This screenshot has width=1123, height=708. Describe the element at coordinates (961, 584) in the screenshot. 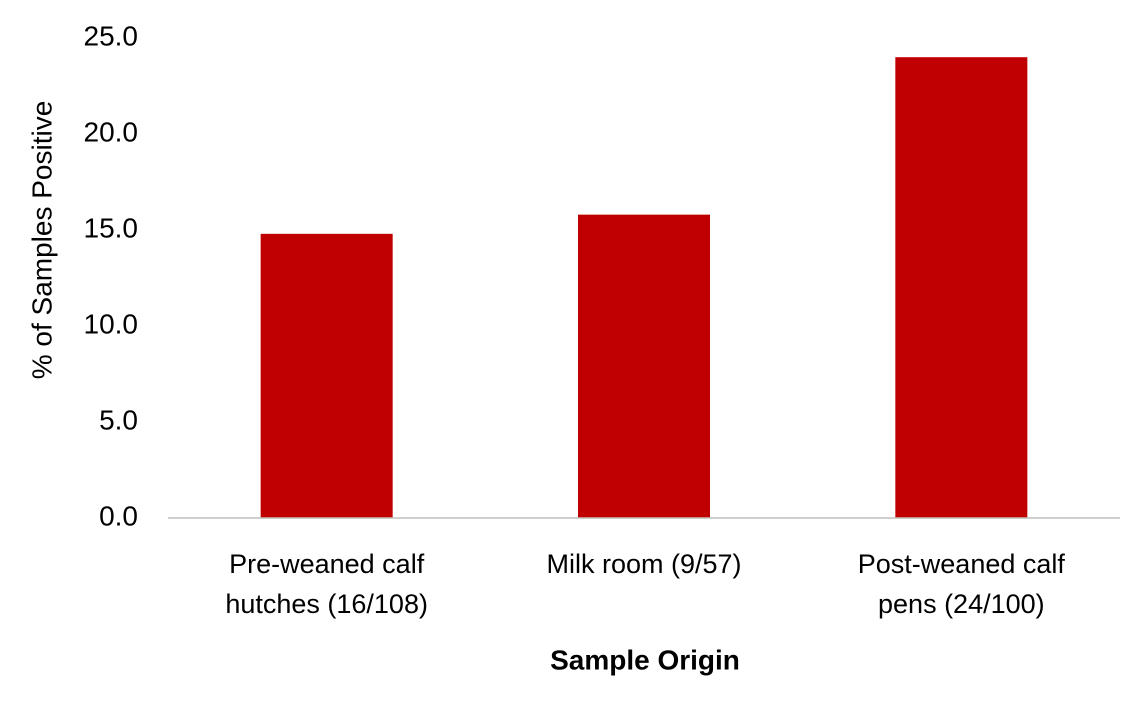

I see `x-tick-label: Post-weaned calf pens (24/100)` at that location.